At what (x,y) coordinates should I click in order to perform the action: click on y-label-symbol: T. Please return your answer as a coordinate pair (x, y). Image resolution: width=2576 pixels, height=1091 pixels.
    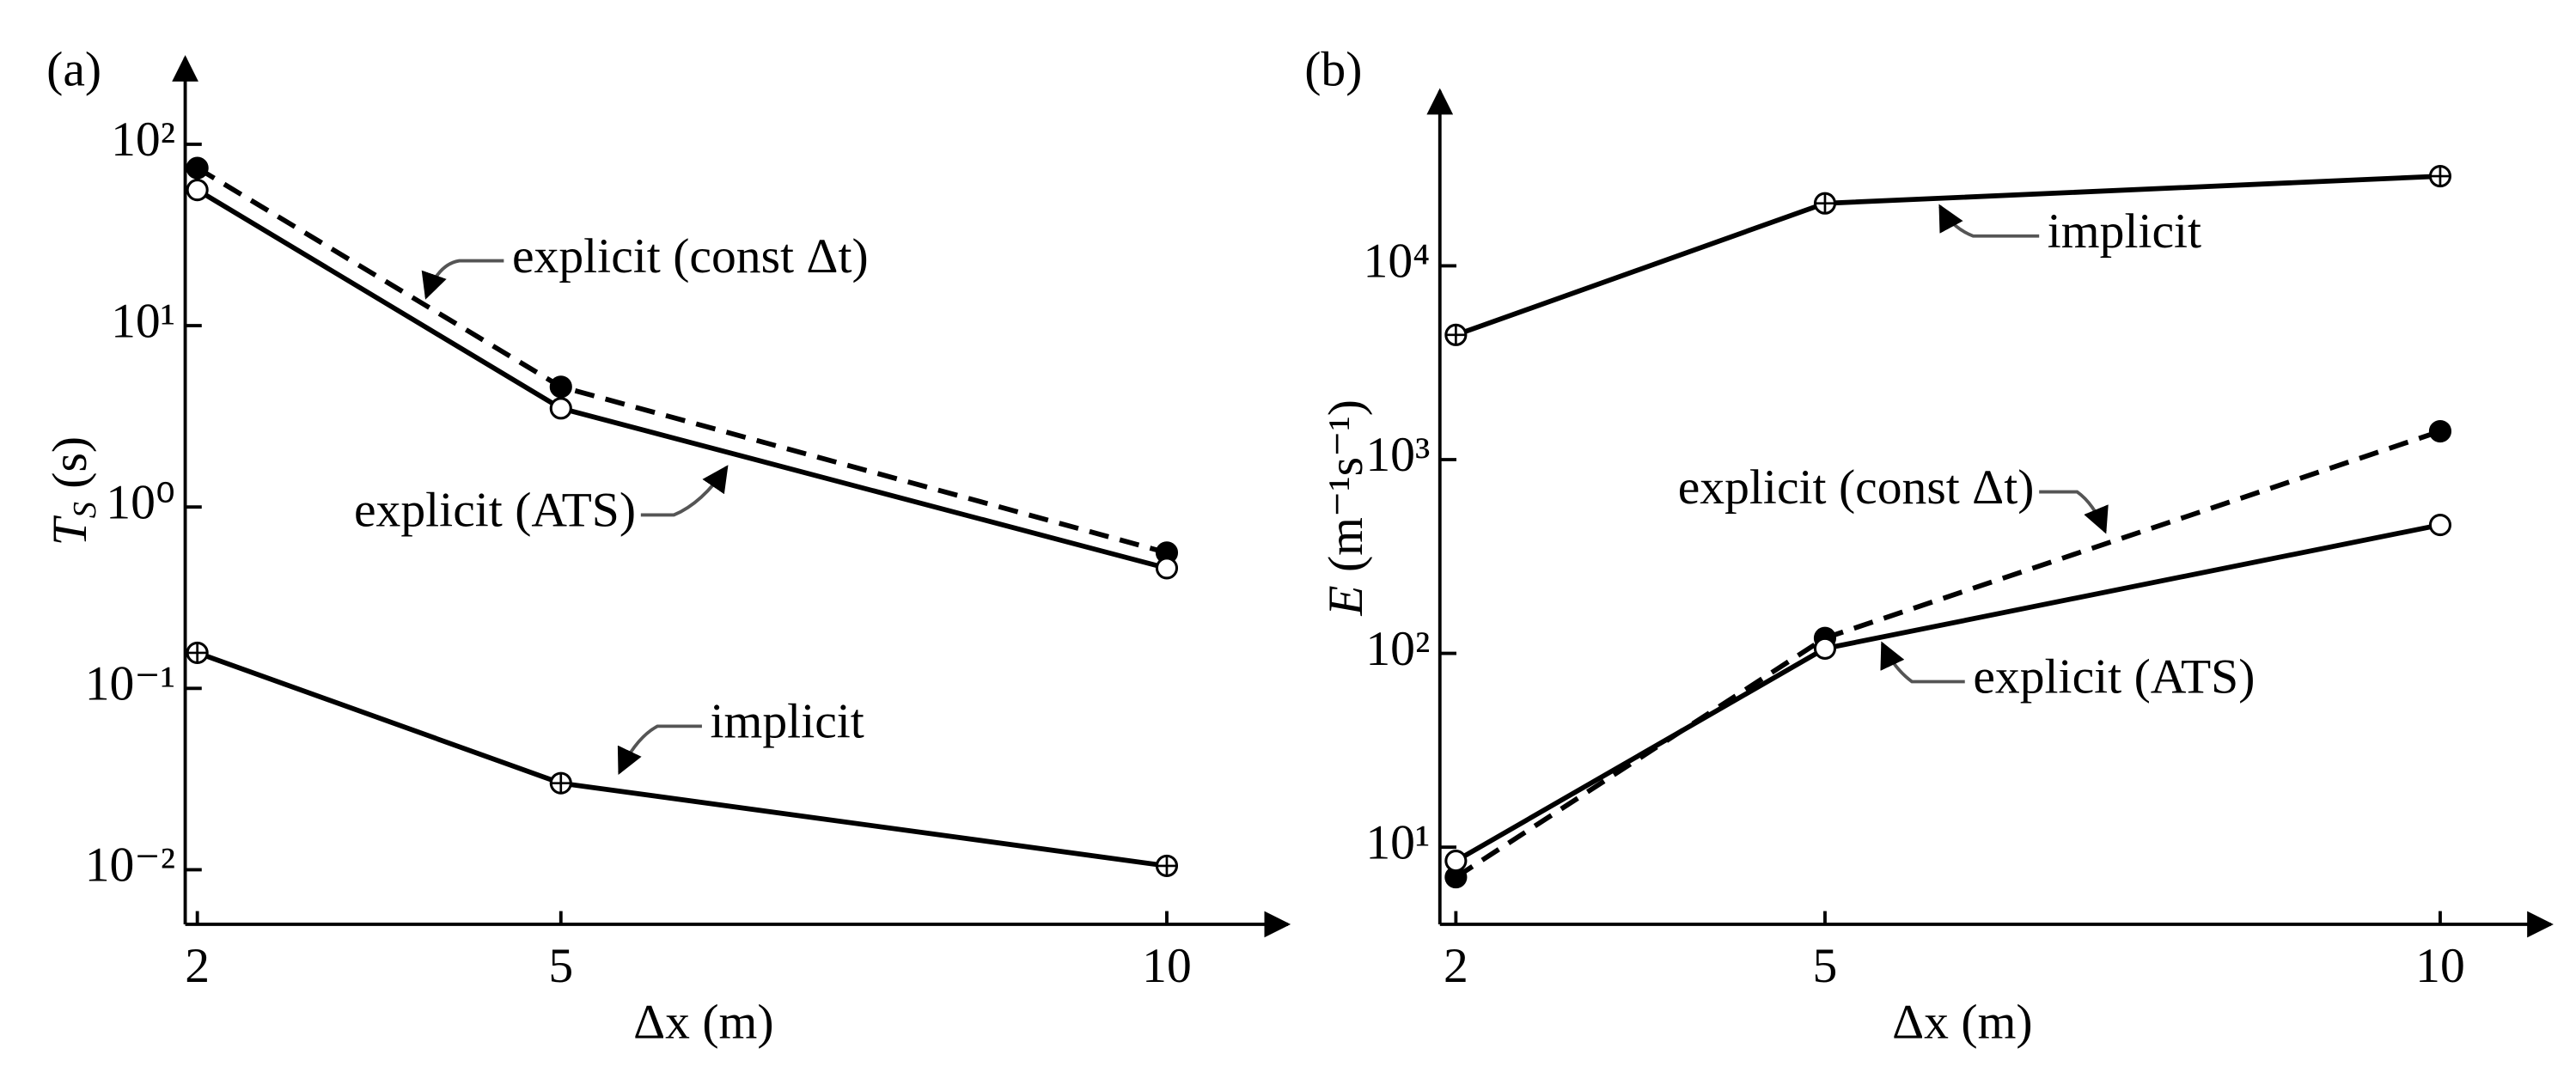
    Looking at the image, I should click on (70, 530).